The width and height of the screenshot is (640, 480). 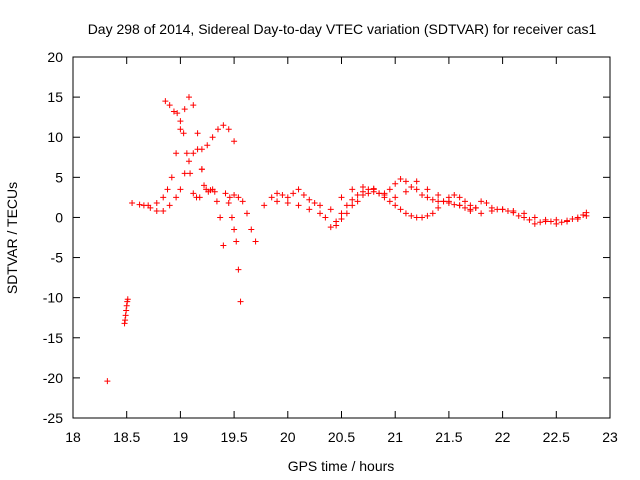 I want to click on x-tick-label: 22.5, so click(x=556, y=437).